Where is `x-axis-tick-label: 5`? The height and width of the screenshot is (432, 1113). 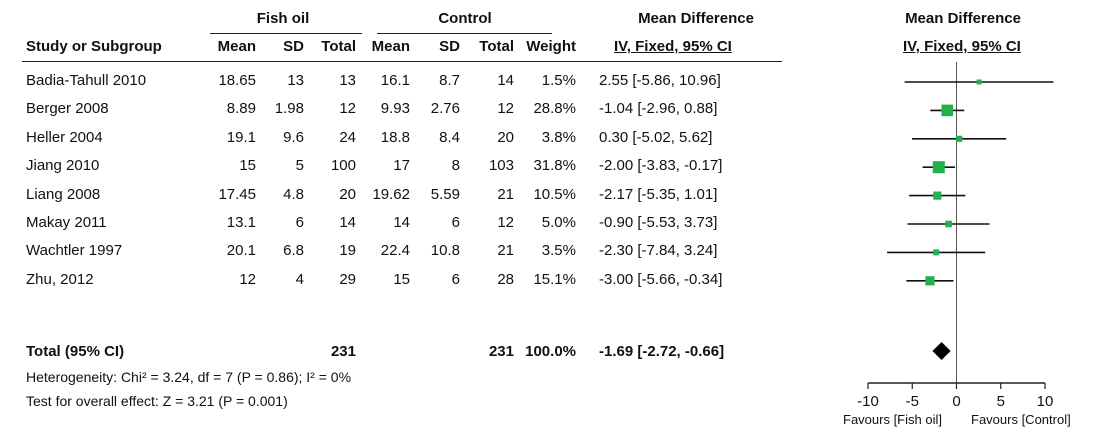 x-axis-tick-label: 5 is located at coordinates (1001, 401).